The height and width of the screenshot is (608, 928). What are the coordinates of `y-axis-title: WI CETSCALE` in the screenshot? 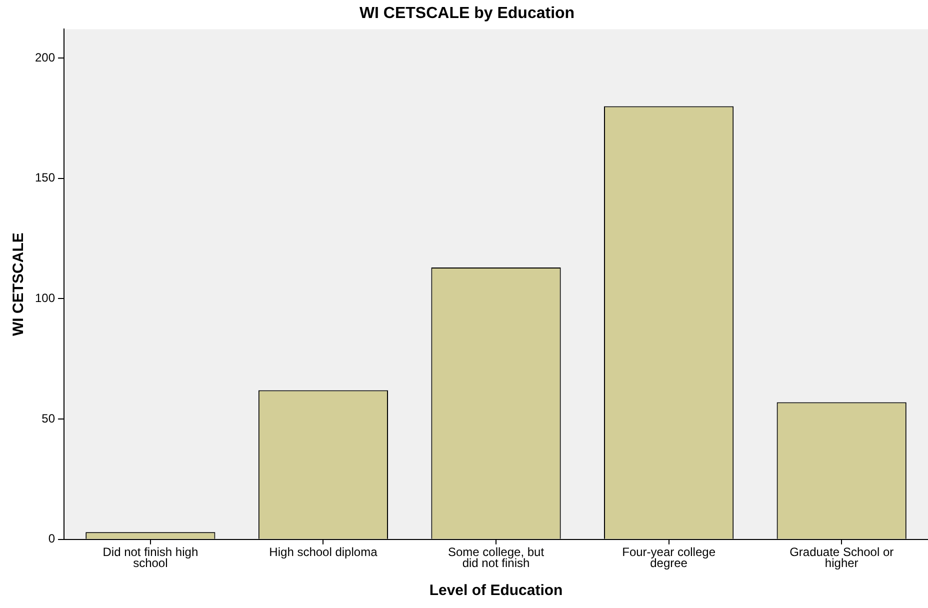 It's located at (19, 284).